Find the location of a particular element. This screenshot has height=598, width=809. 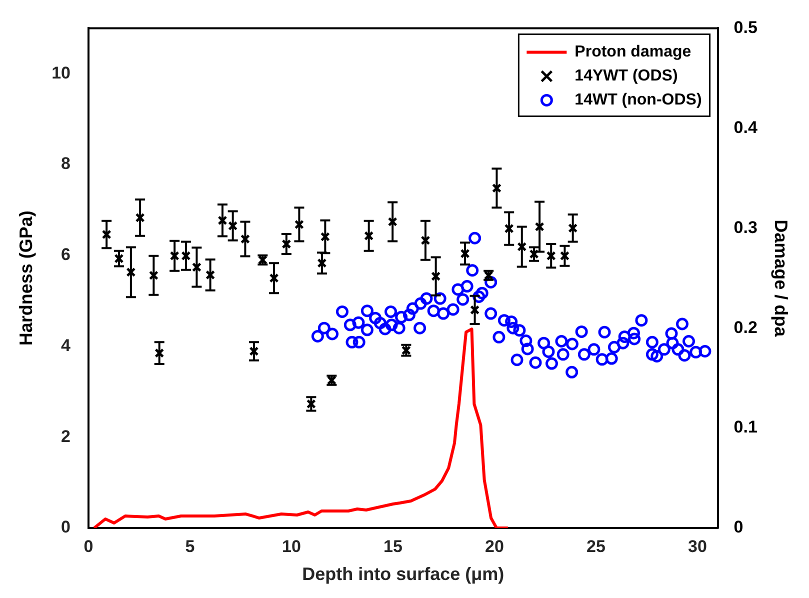

x-tick-label: 20 is located at coordinates (494, 546).